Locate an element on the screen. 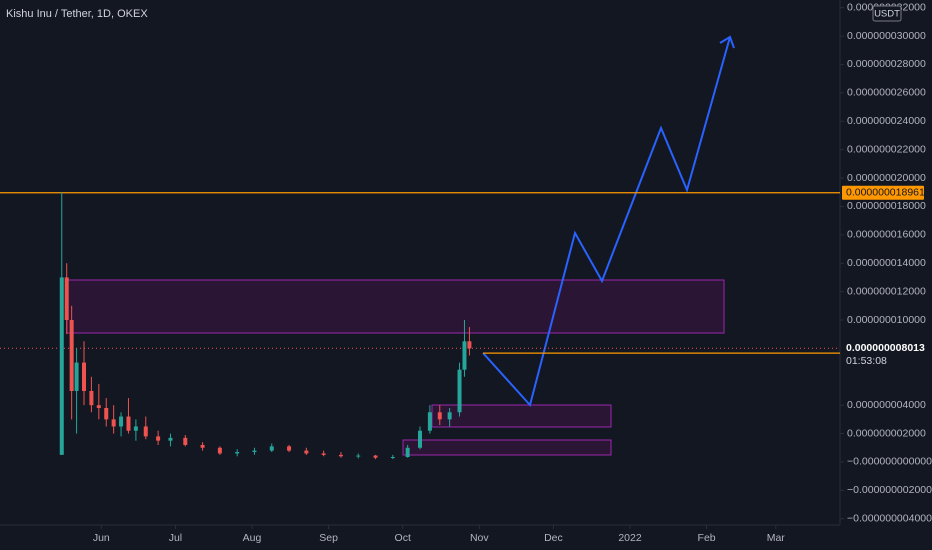 The height and width of the screenshot is (550, 932). x-tick-label: Jun is located at coordinates (101, 538).